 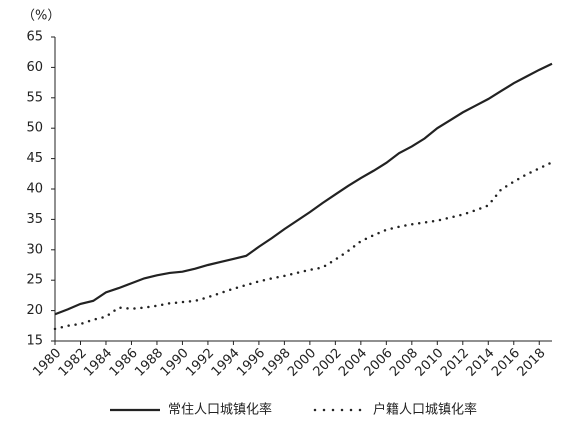 What do you see at coordinates (430, 363) in the screenshot?
I see `x-tick-label: 2010` at bounding box center [430, 363].